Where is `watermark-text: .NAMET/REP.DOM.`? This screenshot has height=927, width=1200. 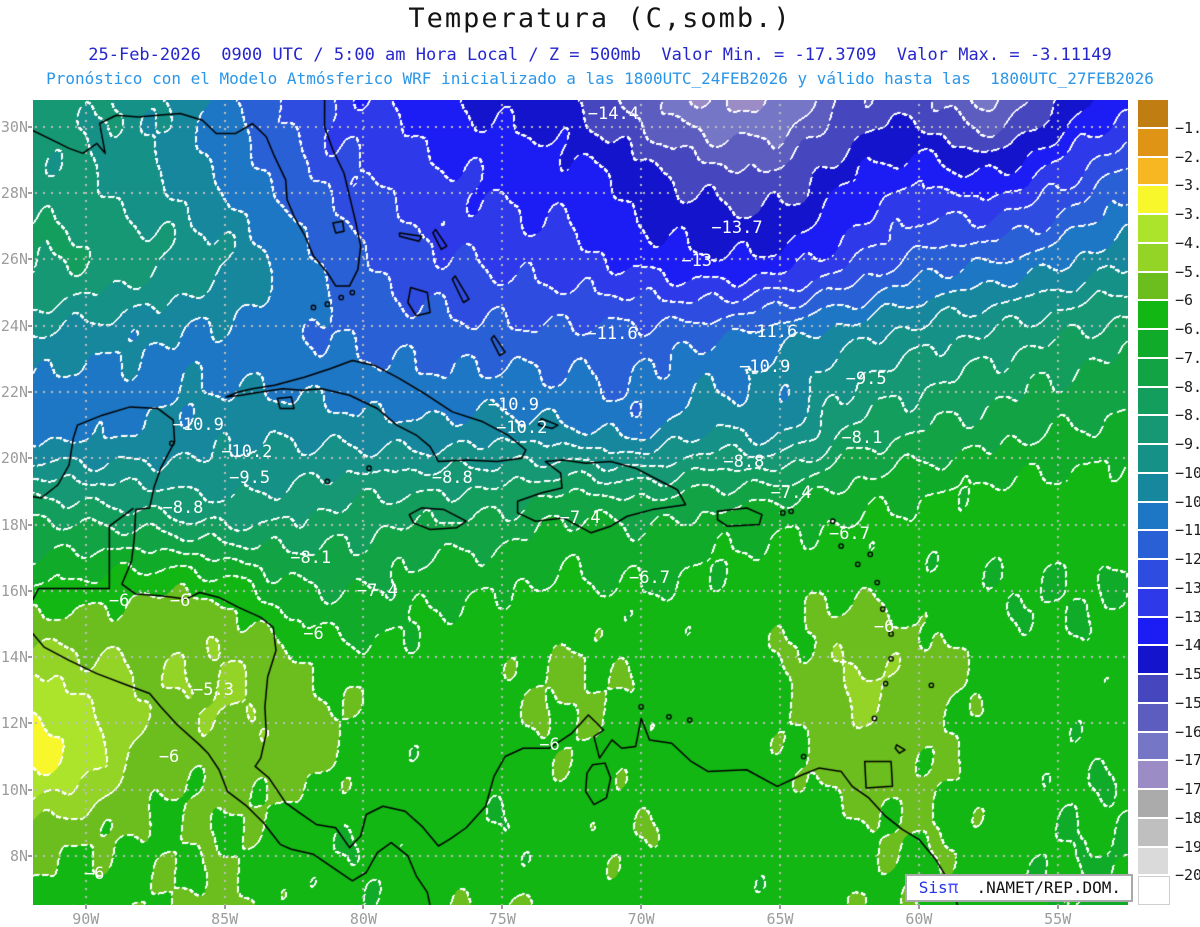 watermark-text: .NAMET/REP.DOM. is located at coordinates (1049, 887).